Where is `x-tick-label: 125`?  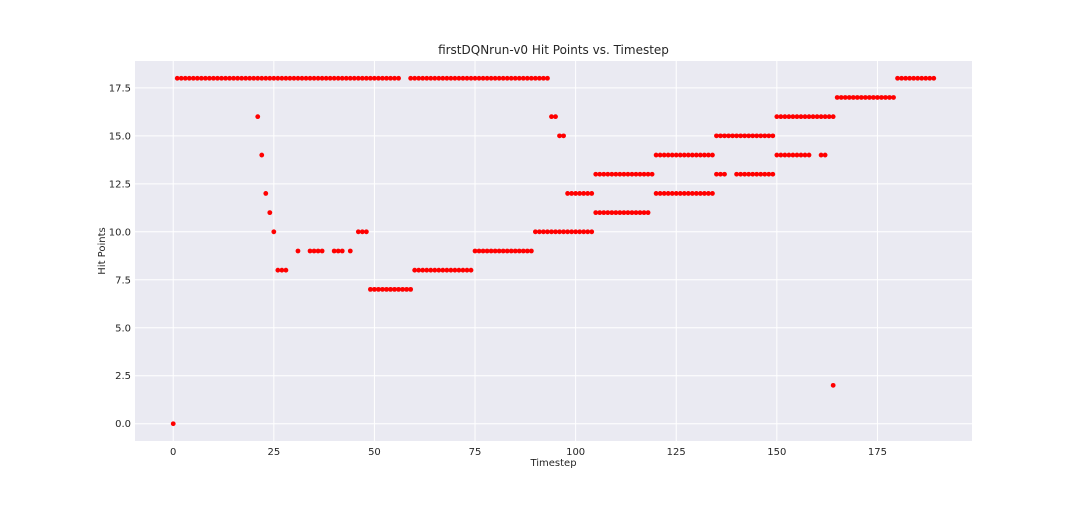
x-tick-label: 125 is located at coordinates (676, 452).